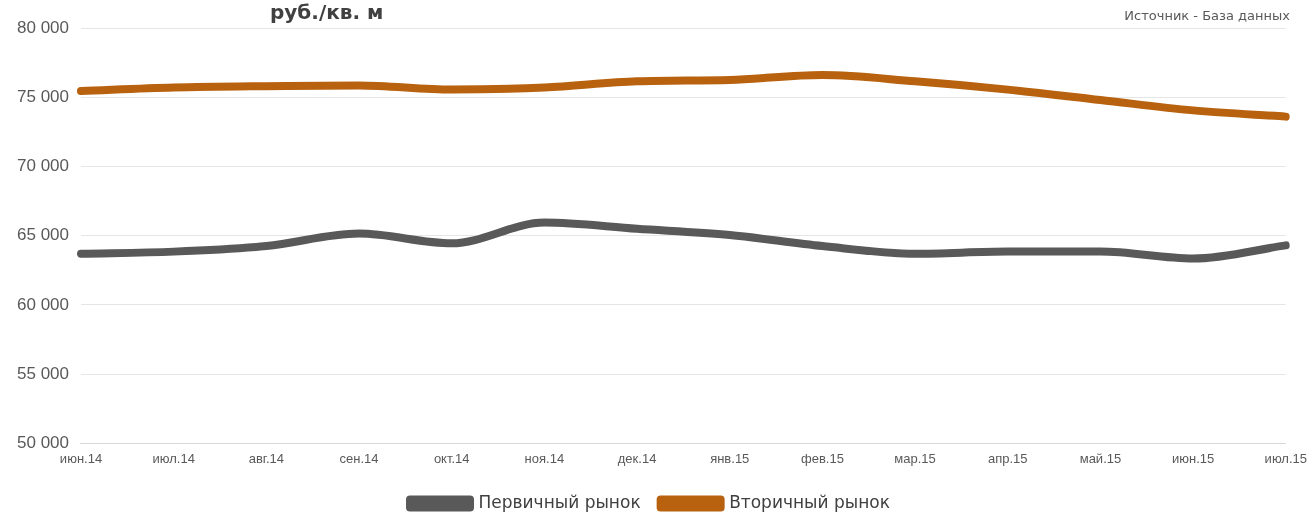 The height and width of the screenshot is (522, 1315). I want to click on text: Источник - База данных, so click(1207, 15).